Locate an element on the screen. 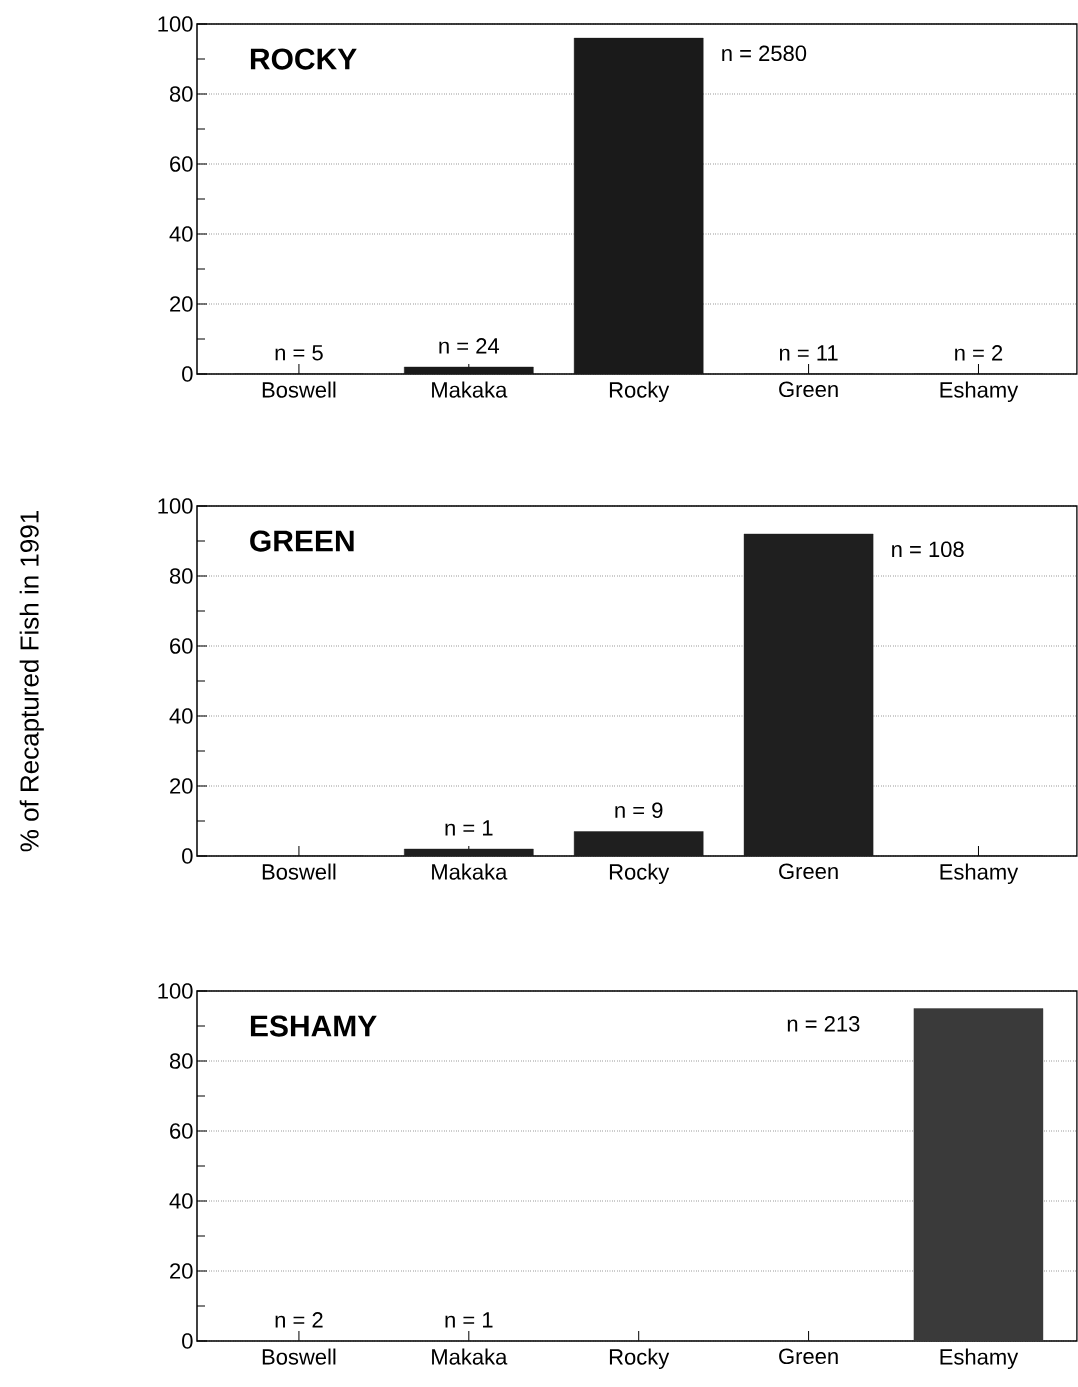  annotation: n = 9 is located at coordinates (639, 810).